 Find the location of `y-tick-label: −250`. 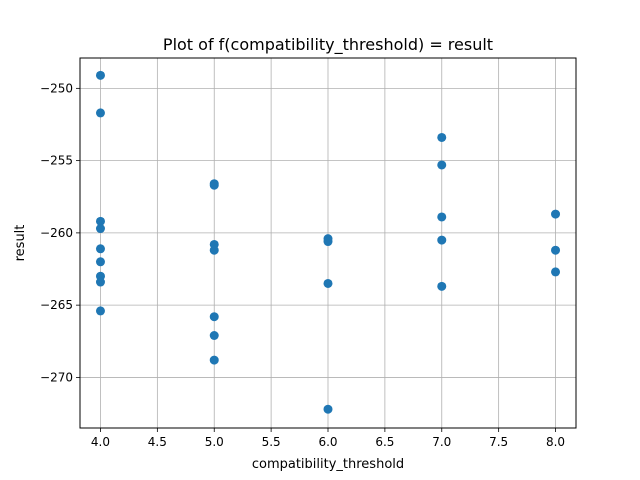

y-tick-label: −250 is located at coordinates (56, 88).